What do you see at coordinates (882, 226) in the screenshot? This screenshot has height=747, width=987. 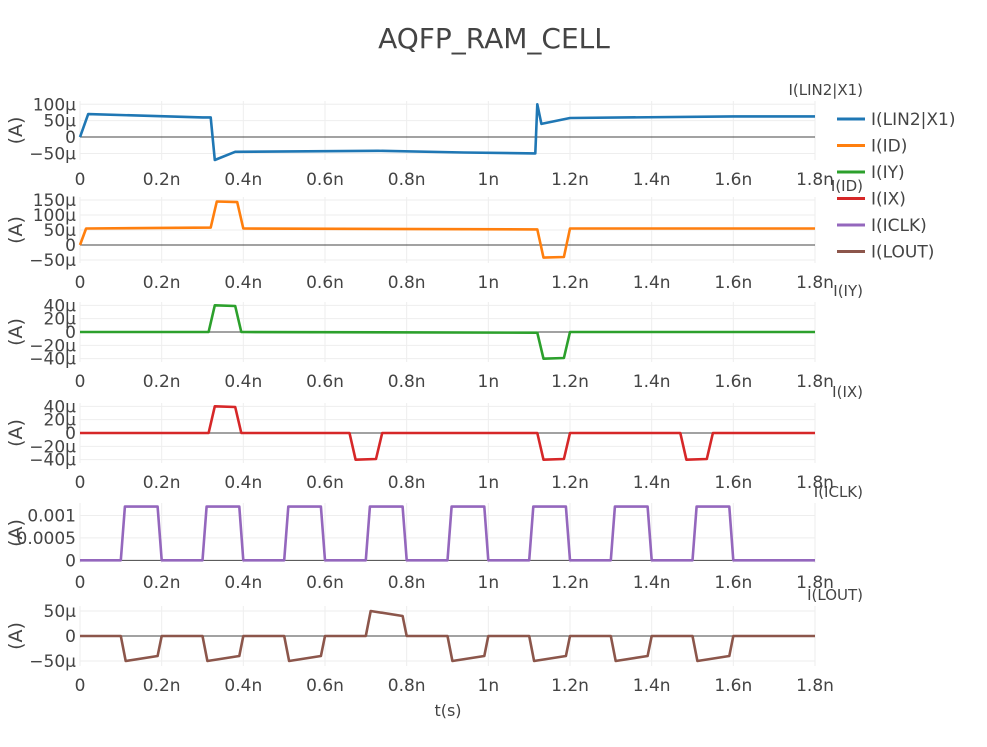 I see `legend-item: I(ICLK)` at bounding box center [882, 226].